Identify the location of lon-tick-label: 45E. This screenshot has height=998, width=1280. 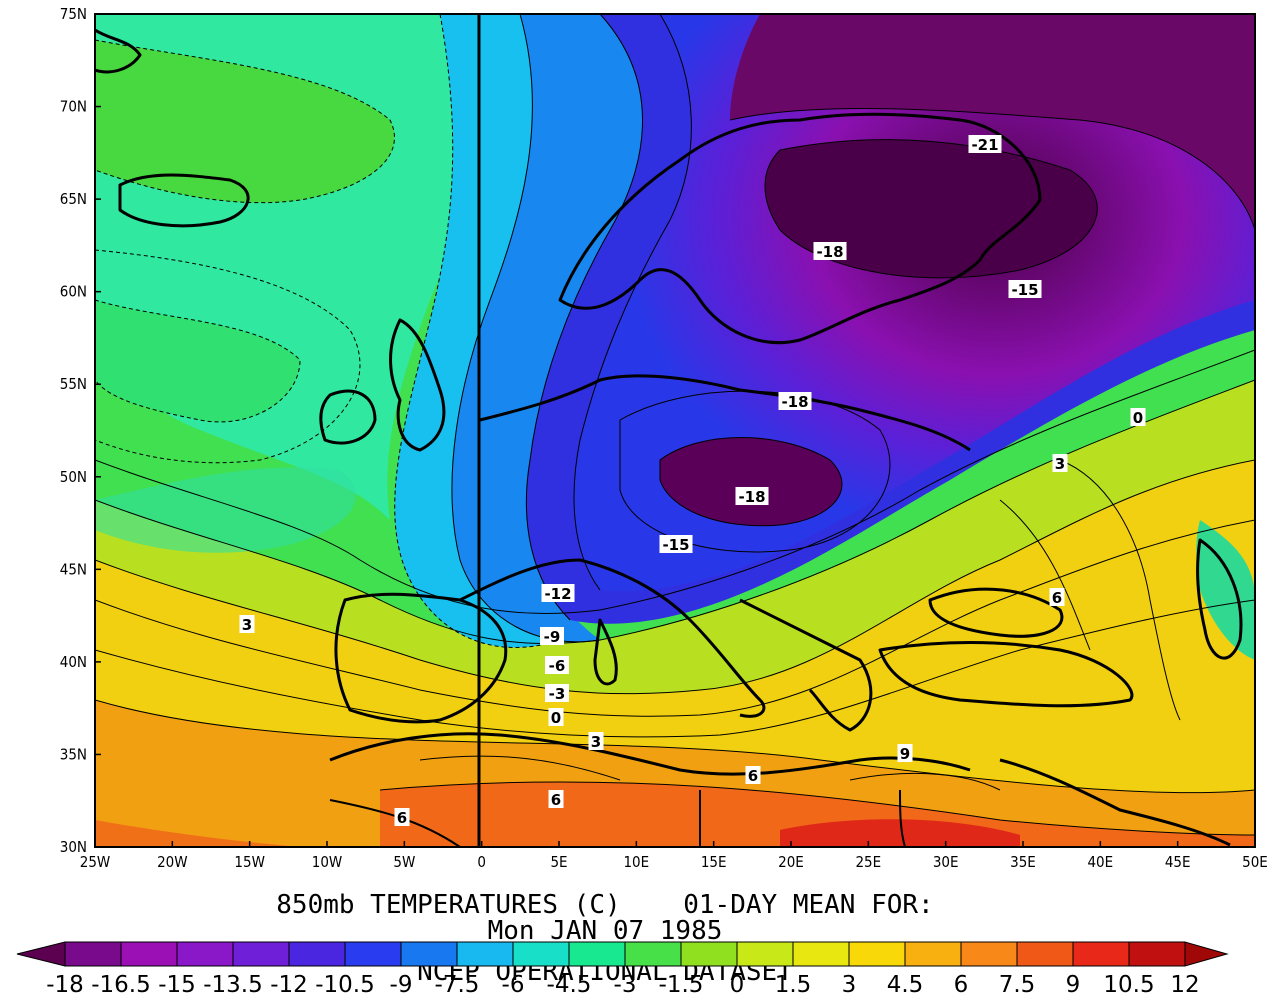
(1178, 862).